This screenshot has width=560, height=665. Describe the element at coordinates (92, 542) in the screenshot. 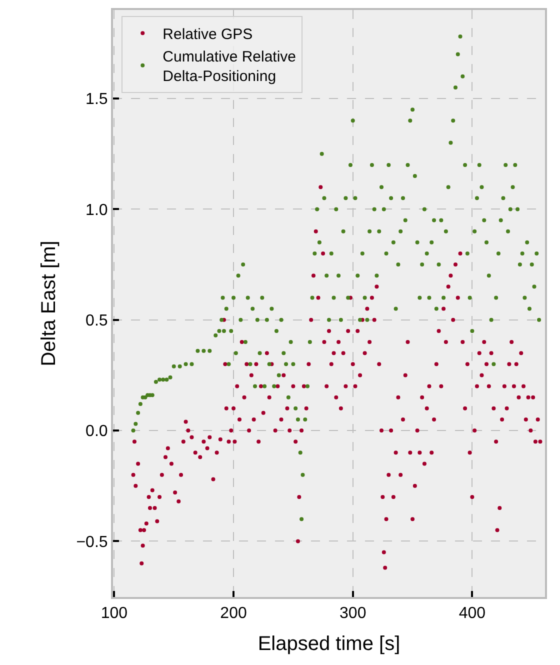

I see `y-tick-label: −0.5` at that location.